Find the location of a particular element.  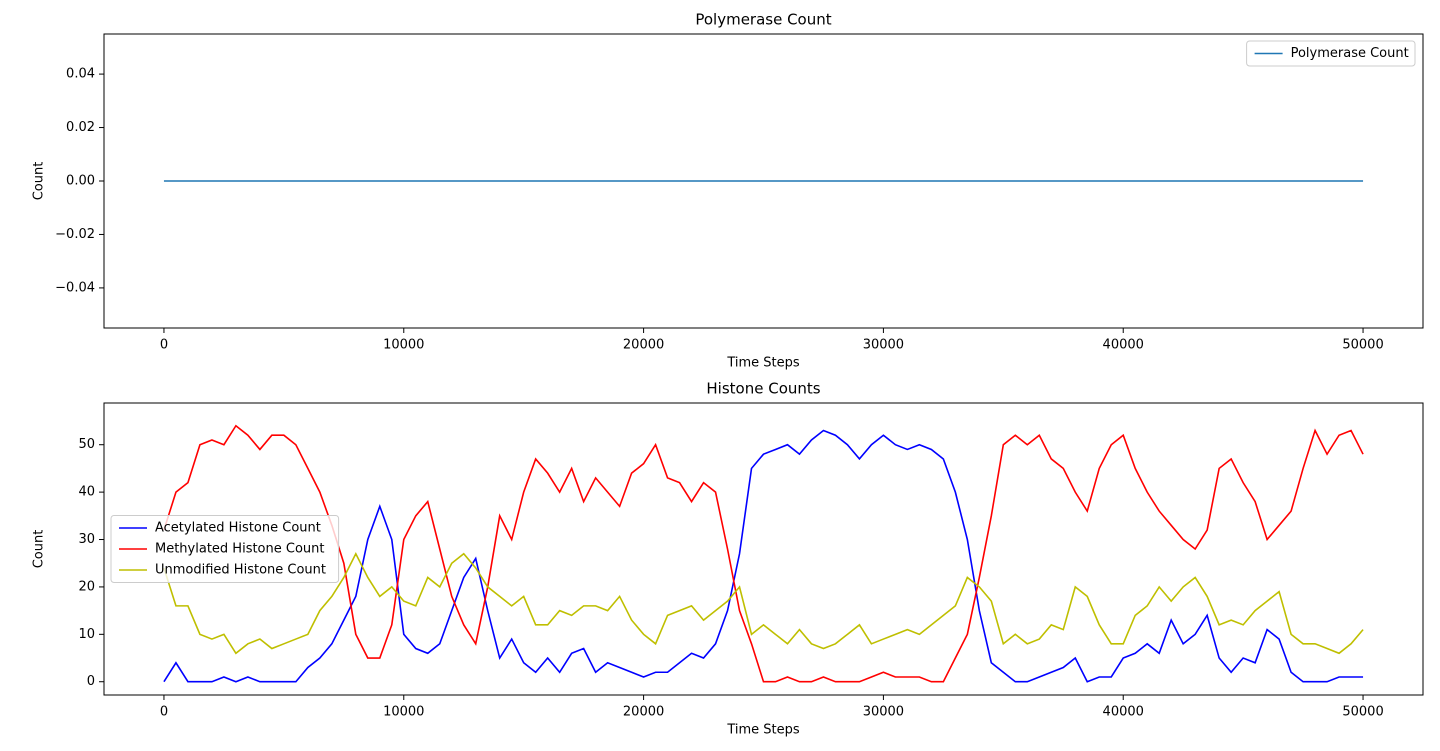

y-tick-label: 20 is located at coordinates (86, 586).